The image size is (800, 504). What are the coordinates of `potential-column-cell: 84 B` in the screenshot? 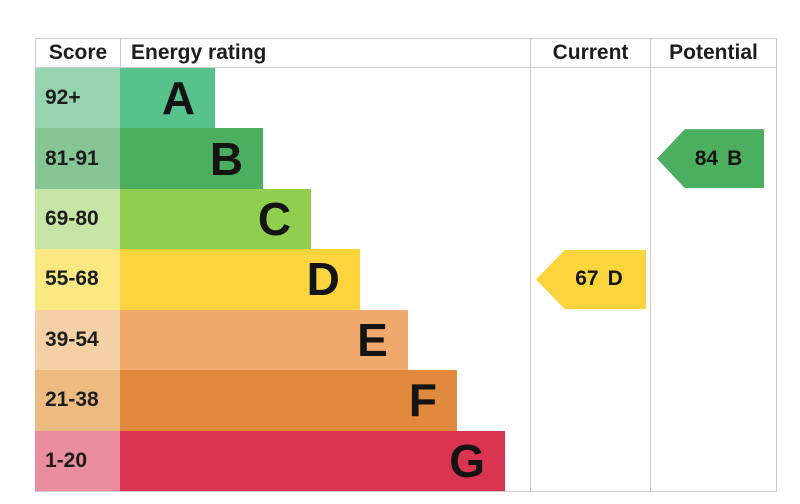 It's located at (713, 158).